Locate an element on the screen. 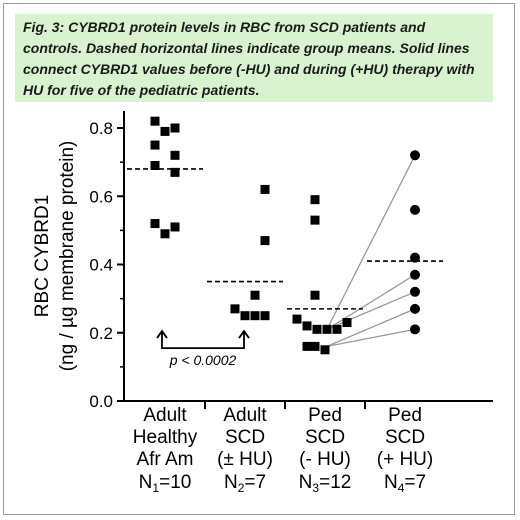  y-tick-label: 0.0 is located at coordinates (101, 401).